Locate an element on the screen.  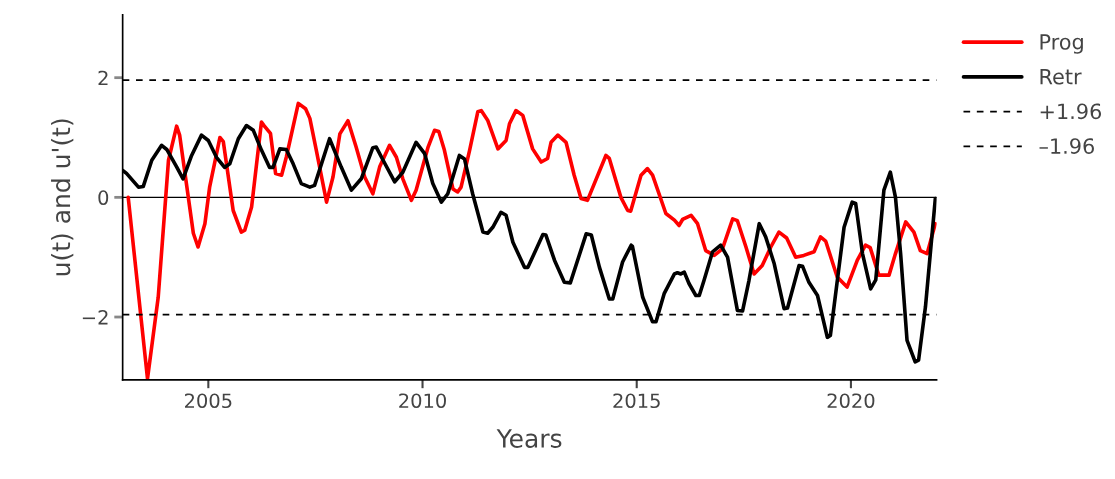
legend-label: Prog is located at coordinates (1061, 44).